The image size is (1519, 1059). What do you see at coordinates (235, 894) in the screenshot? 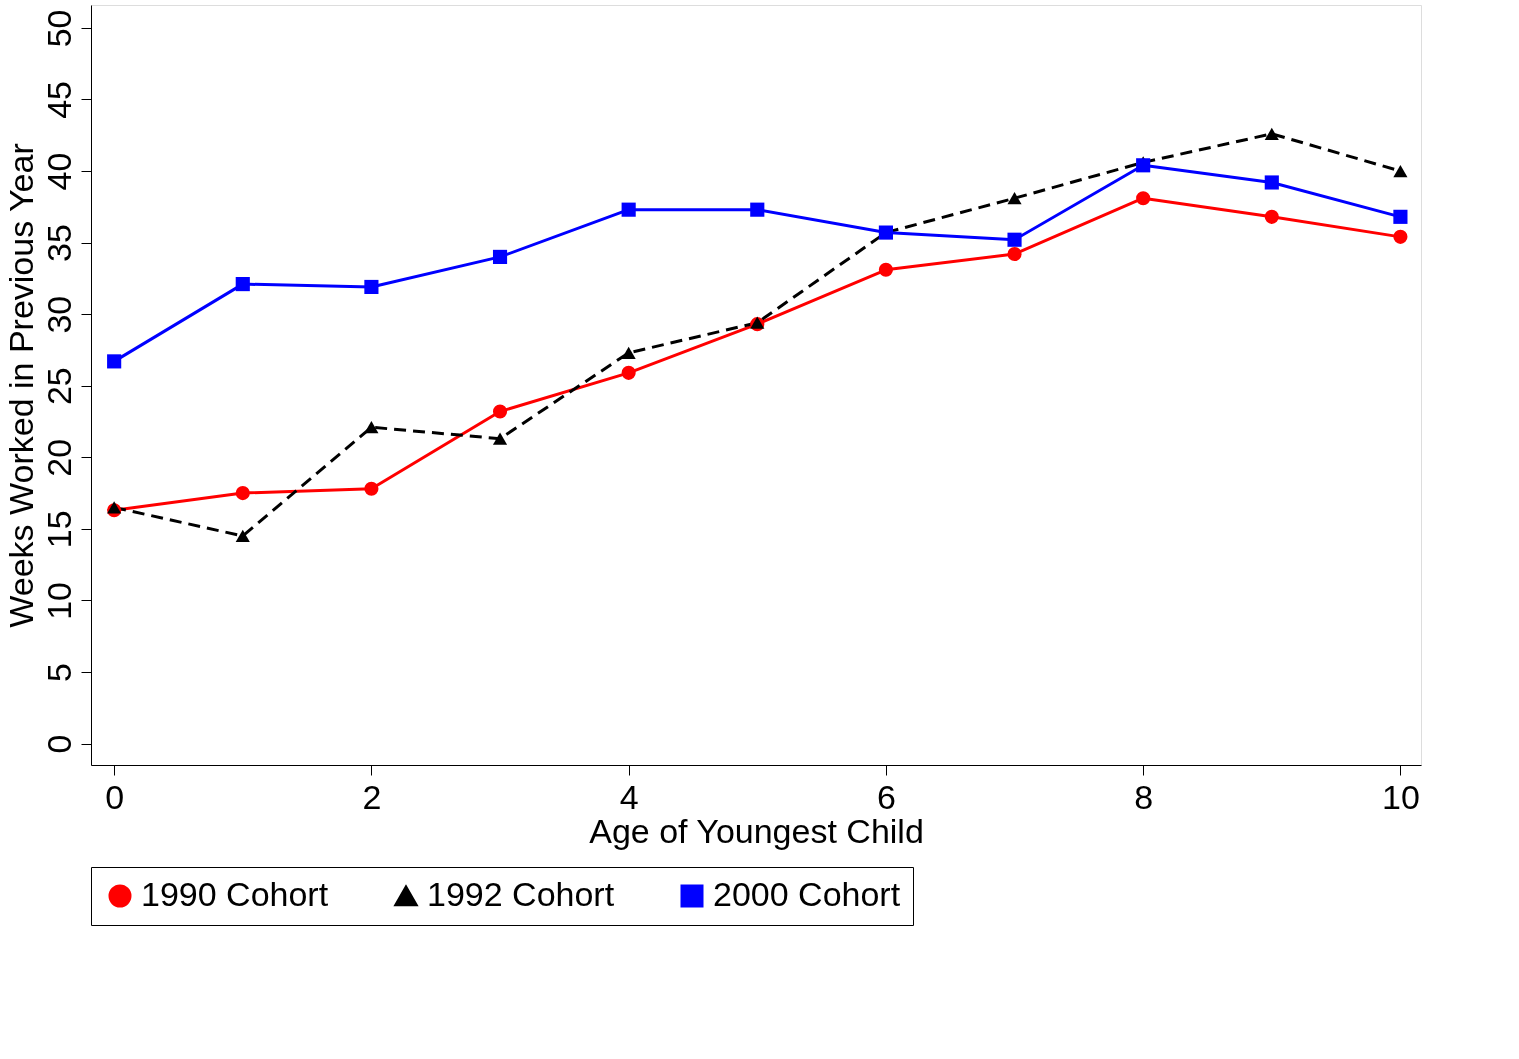
I see `legend-label: 1990 Cohort` at bounding box center [235, 894].